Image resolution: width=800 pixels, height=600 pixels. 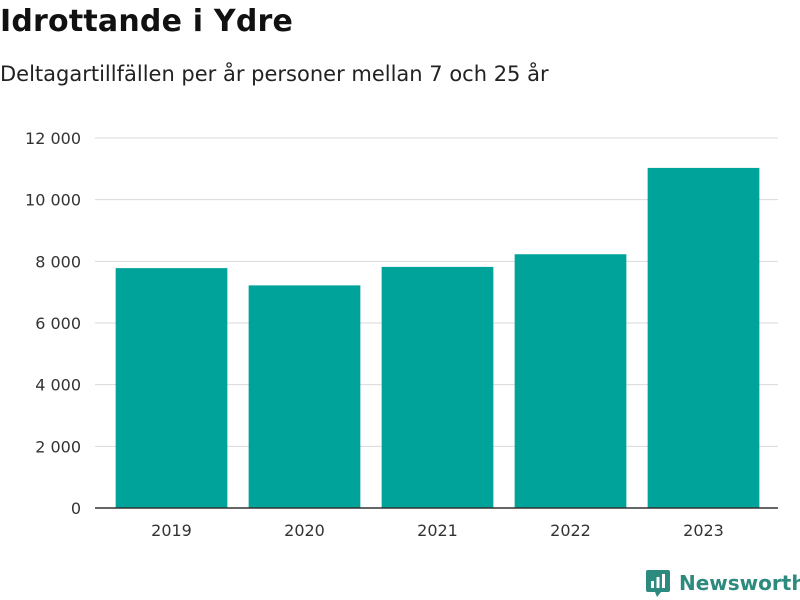 I want to click on y-tick-label: 6 000, so click(x=58, y=323).